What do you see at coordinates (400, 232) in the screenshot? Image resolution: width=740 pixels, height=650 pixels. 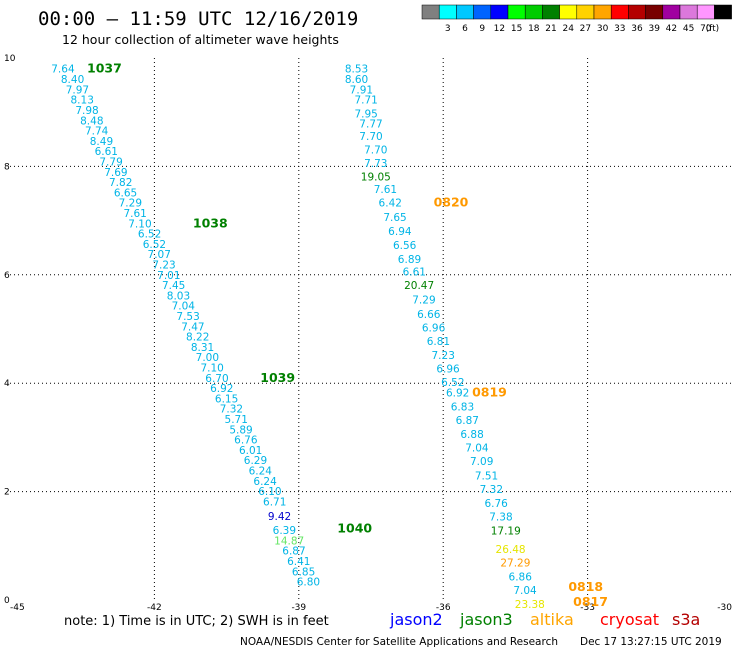 I see `wave-height-label: 6.94` at bounding box center [400, 232].